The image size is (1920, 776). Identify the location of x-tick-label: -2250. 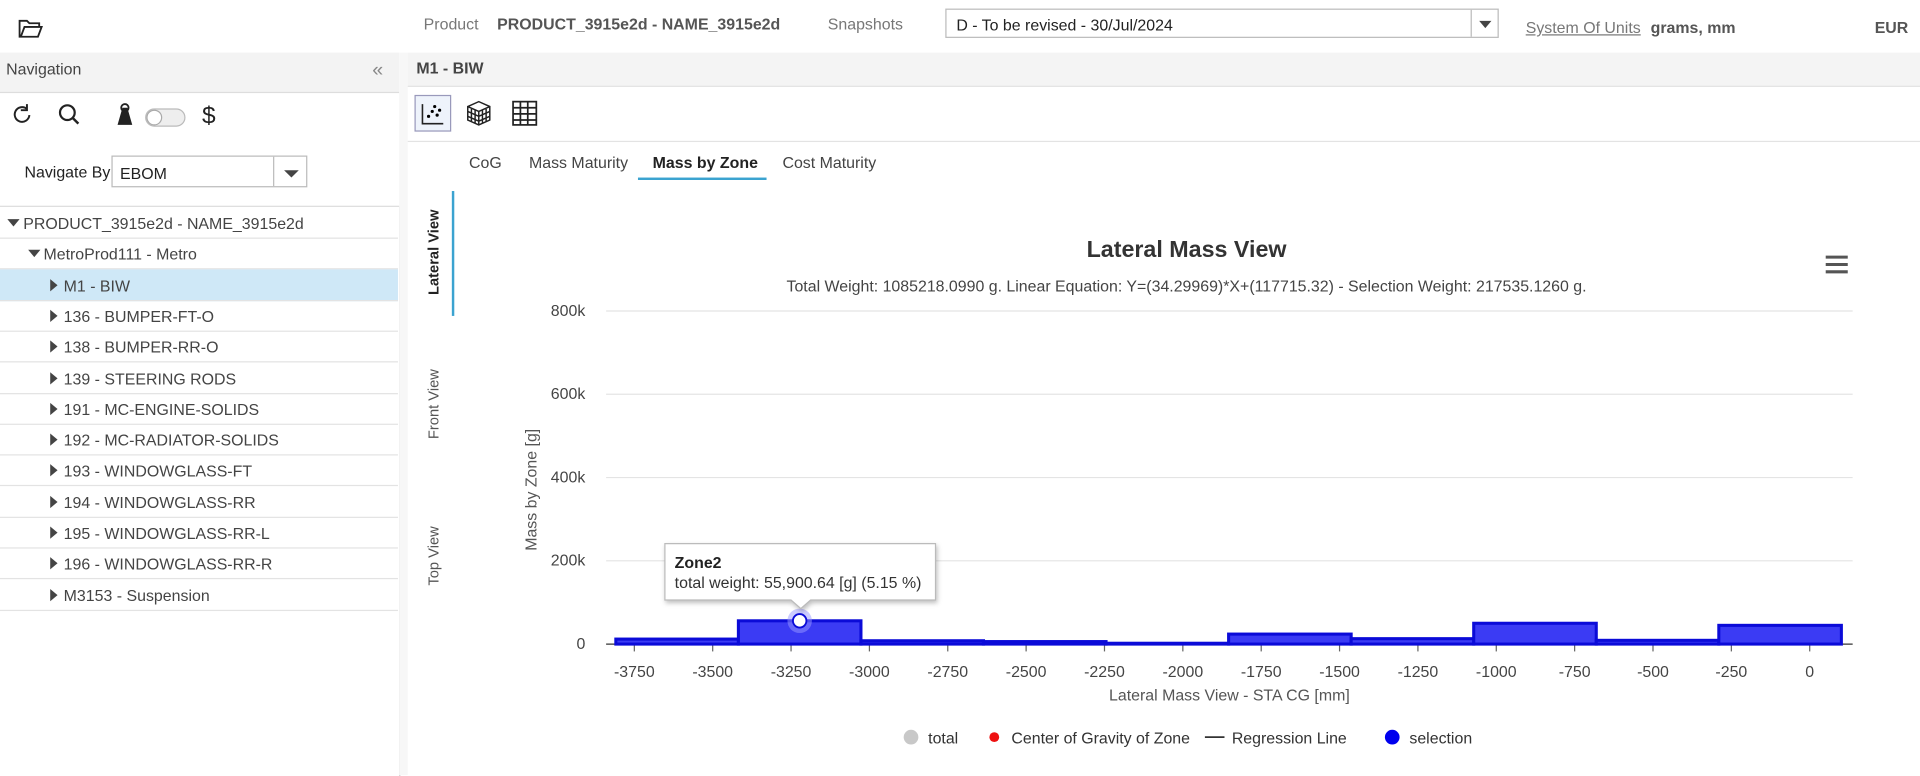
(1104, 672).